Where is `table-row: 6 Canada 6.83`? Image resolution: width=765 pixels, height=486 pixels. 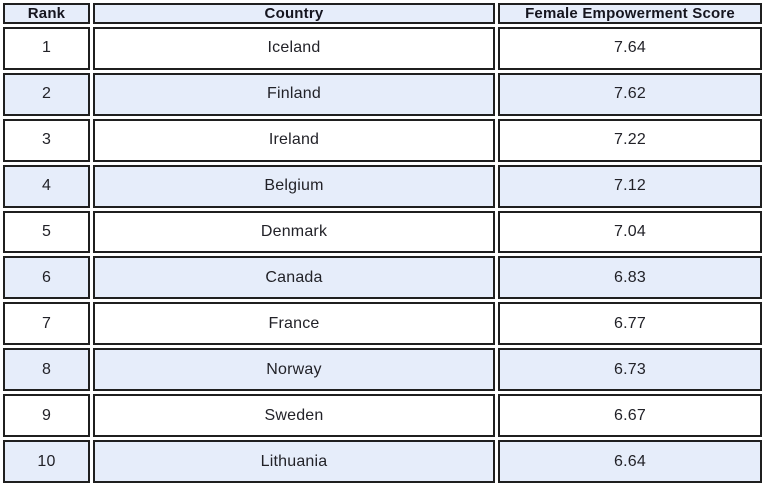
table-row: 6 Canada 6.83 is located at coordinates (382, 278).